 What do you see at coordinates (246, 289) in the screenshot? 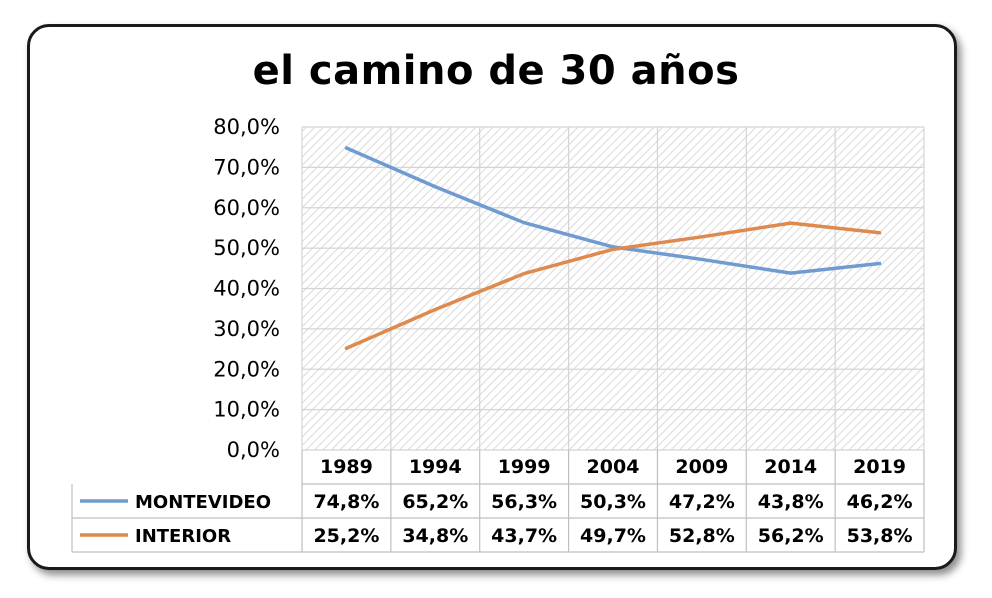
I see `y-tick-label: 40,0%` at bounding box center [246, 289].